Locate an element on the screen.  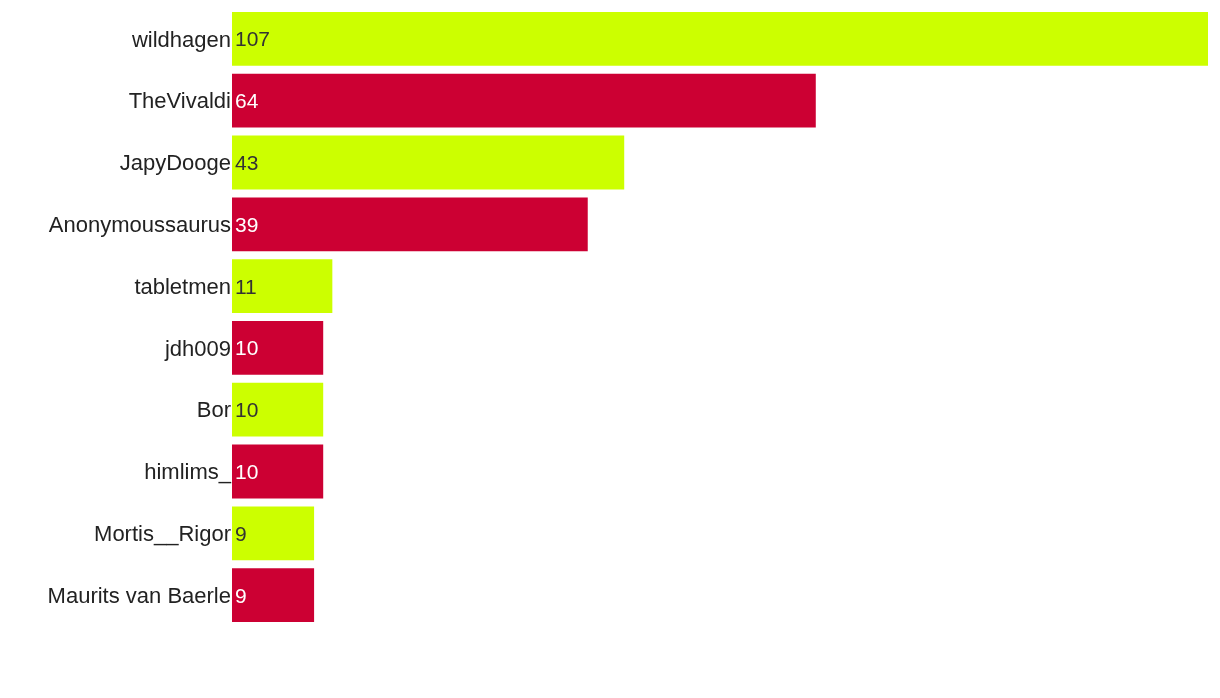
y-tick-label: Anonymoussaurus is located at coordinates (139, 224).